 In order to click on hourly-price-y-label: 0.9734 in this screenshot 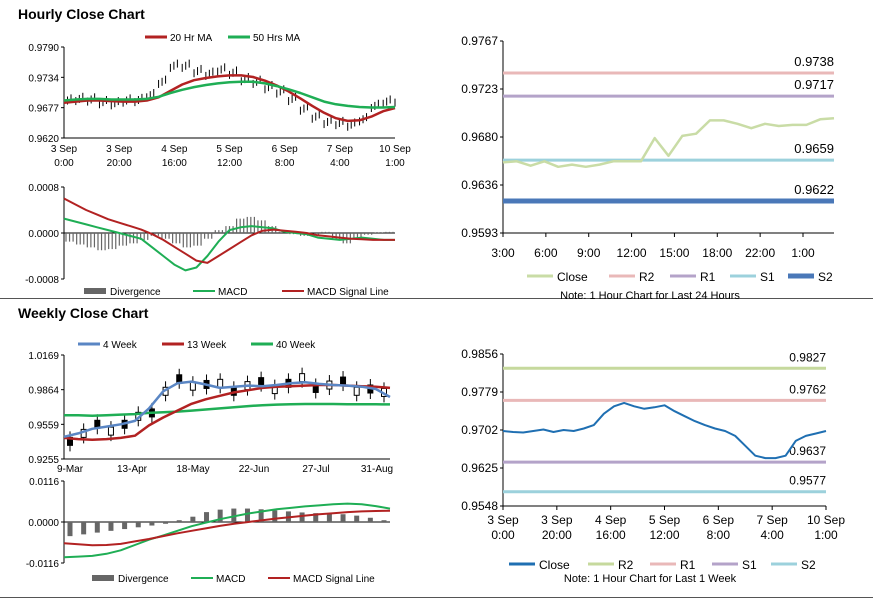, I will do `click(43, 78)`.